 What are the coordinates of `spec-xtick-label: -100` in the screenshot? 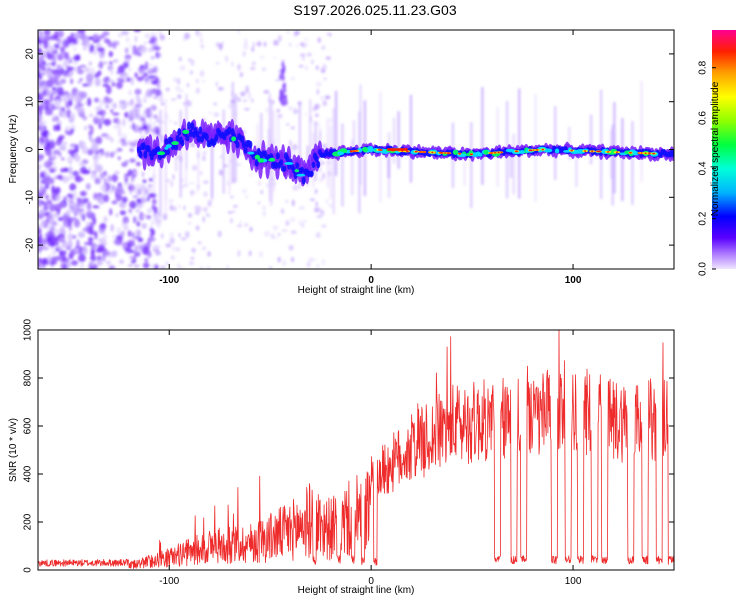 It's located at (169, 280).